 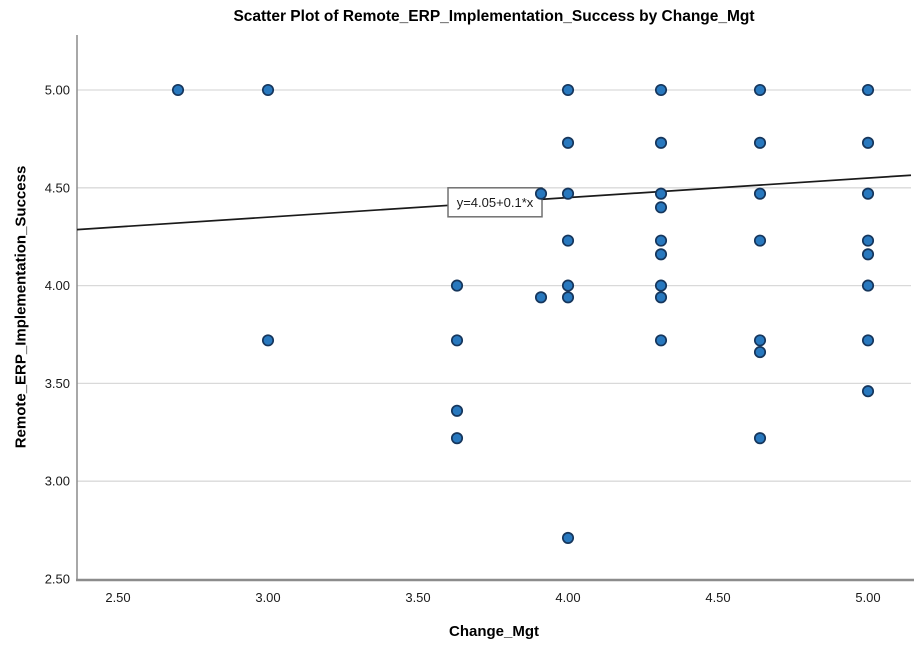 What do you see at coordinates (57, 383) in the screenshot?
I see `y-tick-label: 3.50` at bounding box center [57, 383].